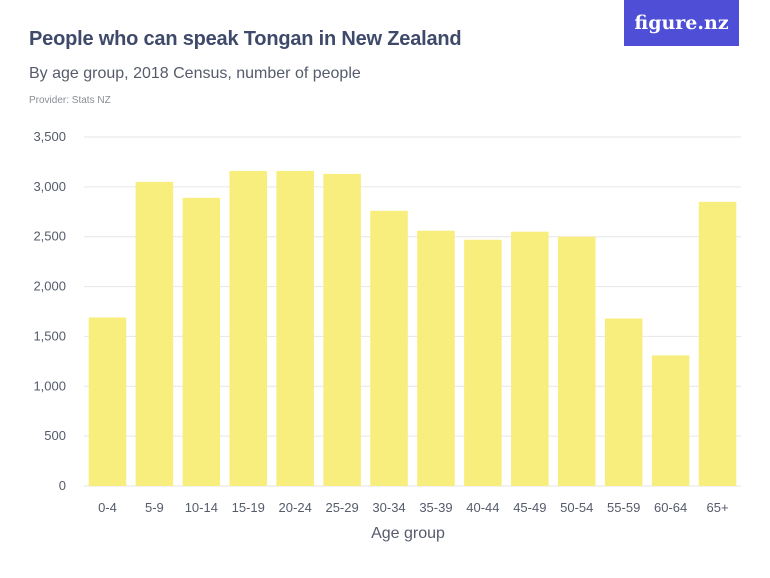 The width and height of the screenshot is (770, 578). I want to click on provider-note: Provider: Stats NZ, so click(70, 100).